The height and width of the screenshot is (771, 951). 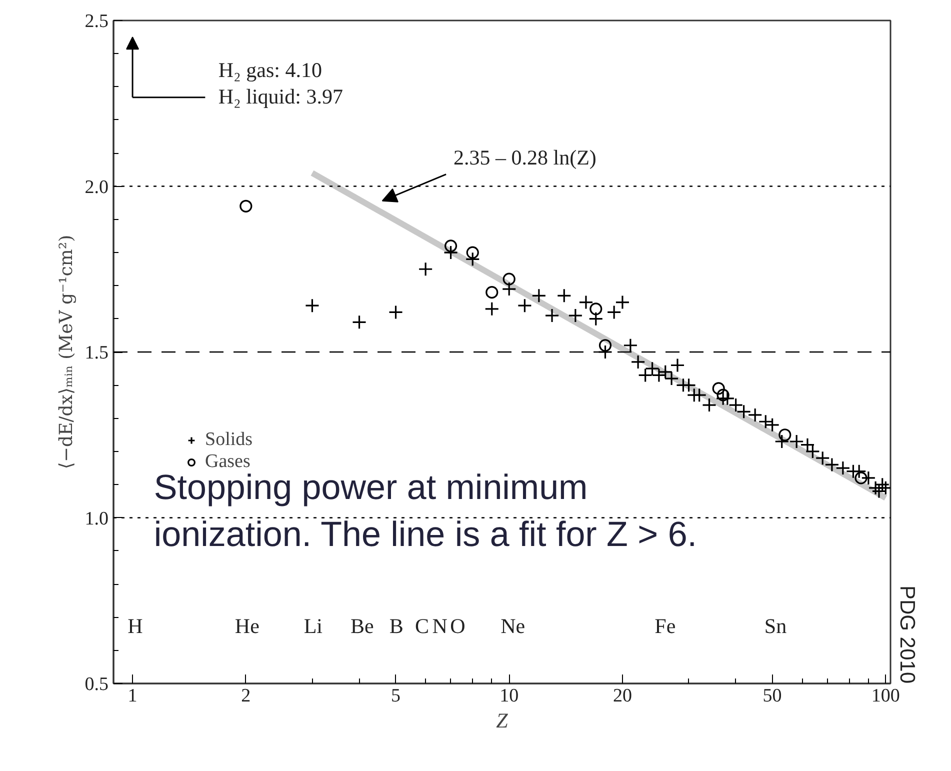 I want to click on x-tick-label: 1, so click(x=133, y=696).